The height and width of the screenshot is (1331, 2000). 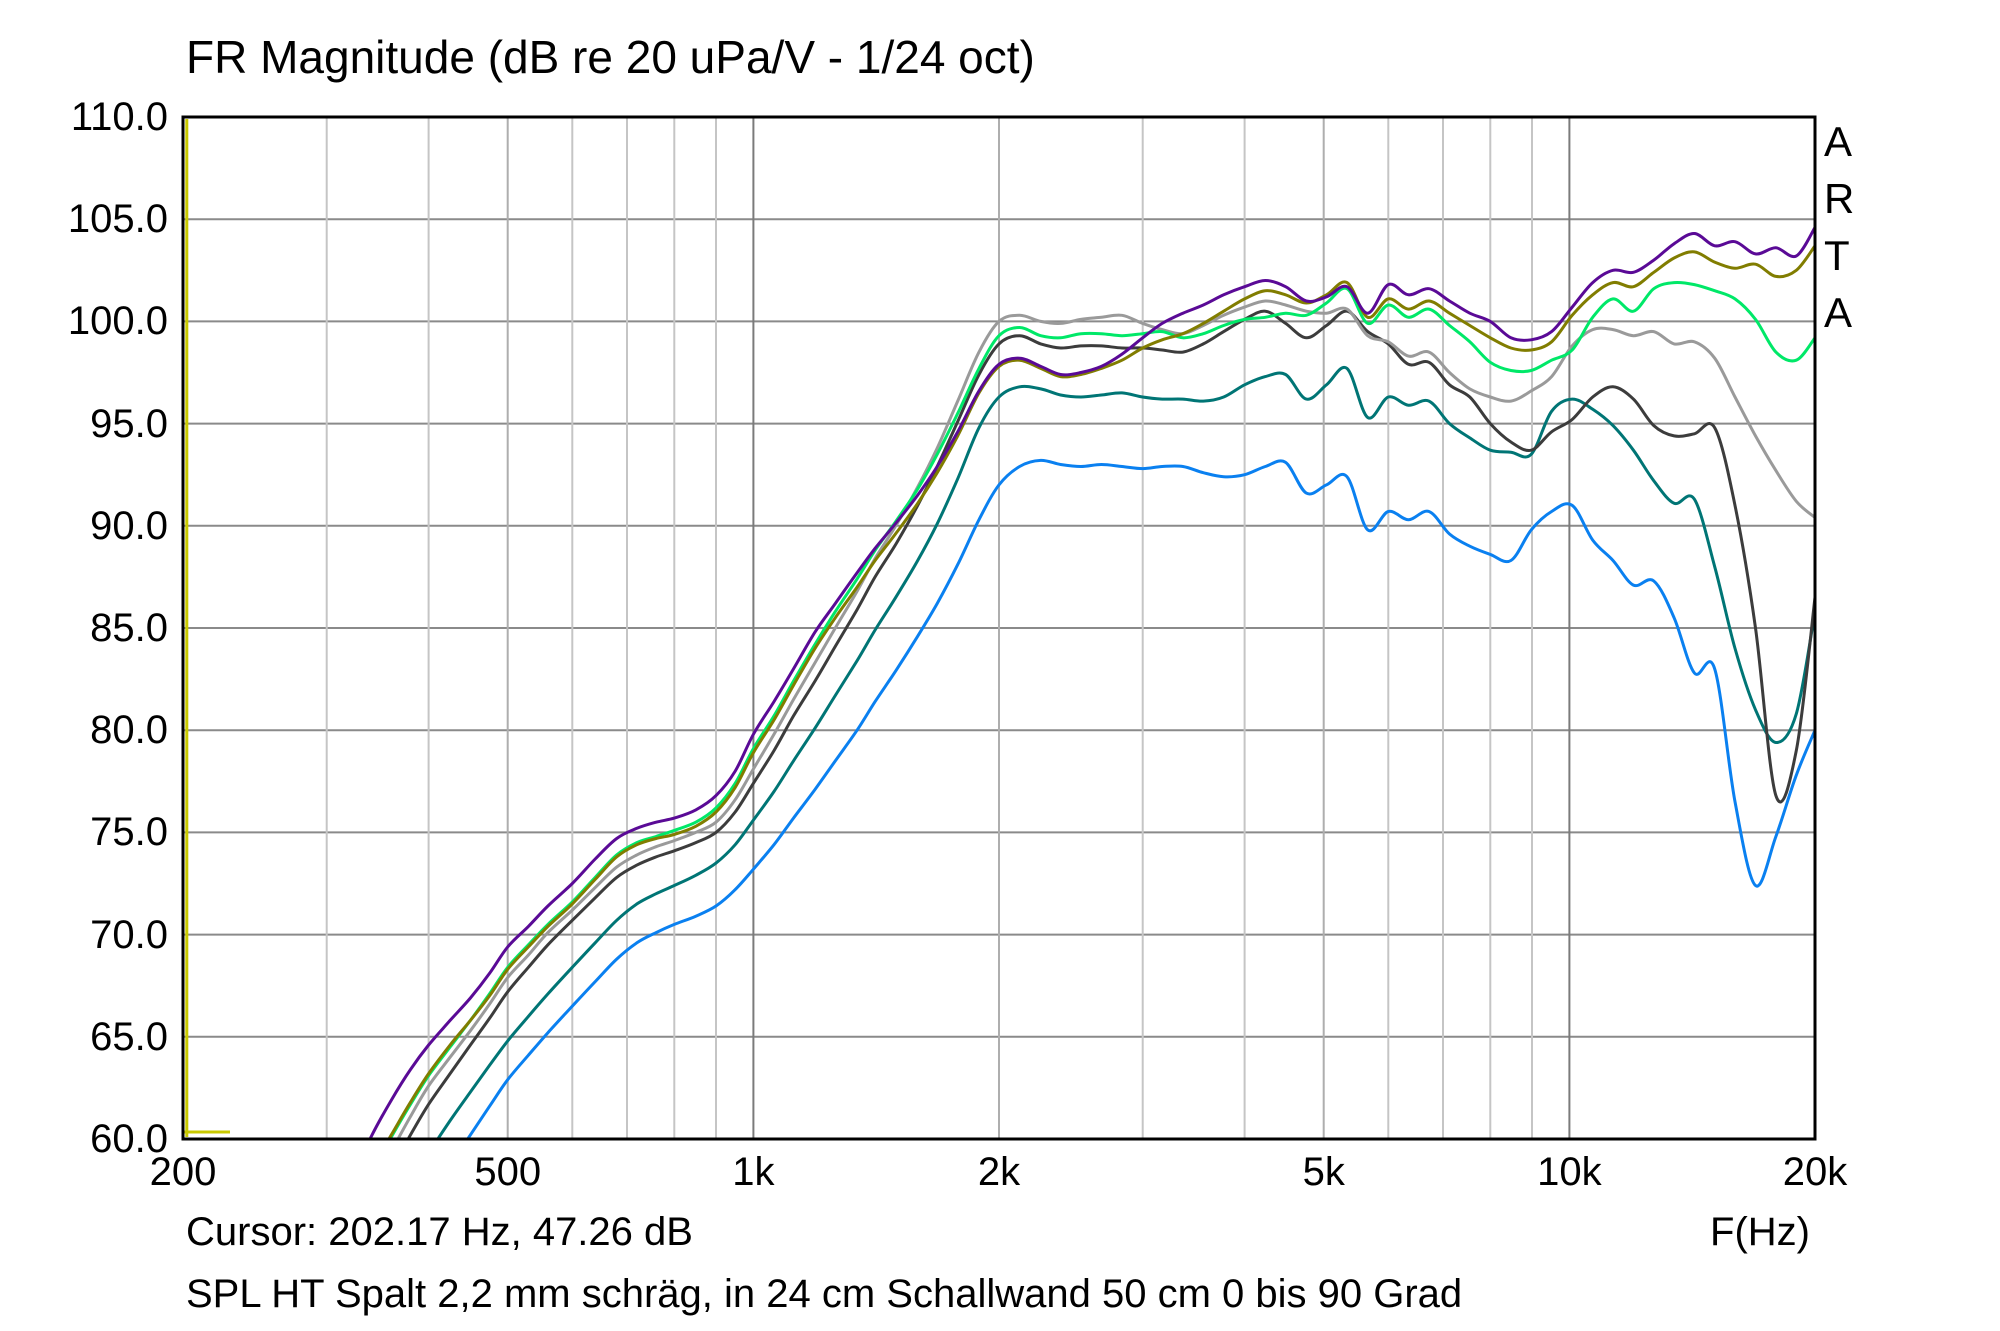 I want to click on y-tick-label: 110.0, so click(x=119, y=117).